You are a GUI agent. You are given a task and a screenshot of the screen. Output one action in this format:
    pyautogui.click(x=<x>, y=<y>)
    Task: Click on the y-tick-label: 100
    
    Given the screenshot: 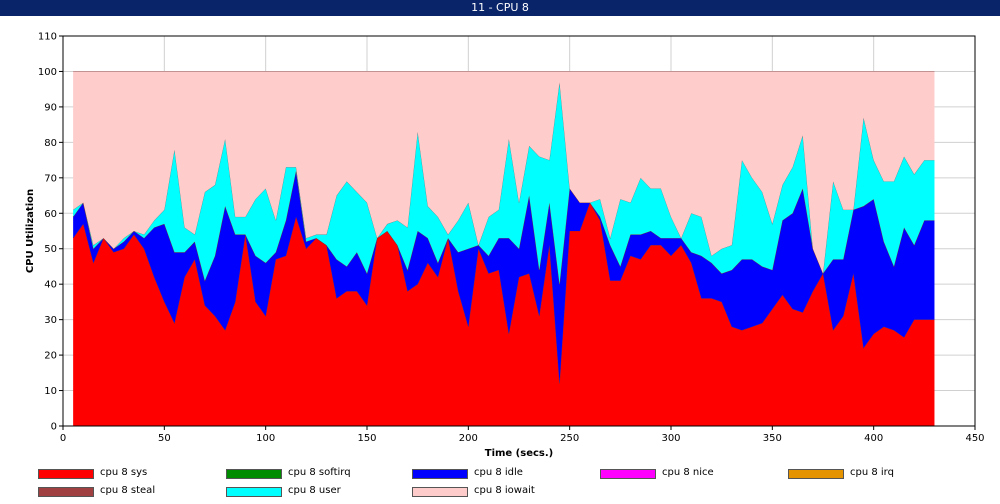 What is the action you would take?
    pyautogui.click(x=47, y=72)
    